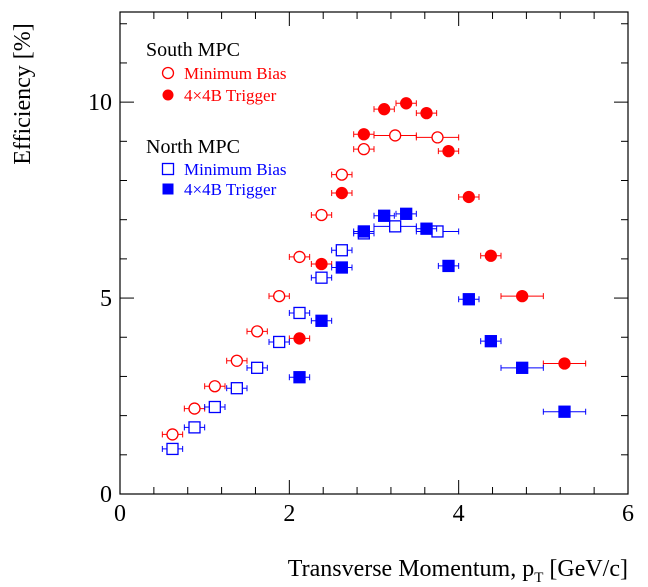  What do you see at coordinates (120, 514) in the screenshot?
I see `x-tick-label: 0` at bounding box center [120, 514].